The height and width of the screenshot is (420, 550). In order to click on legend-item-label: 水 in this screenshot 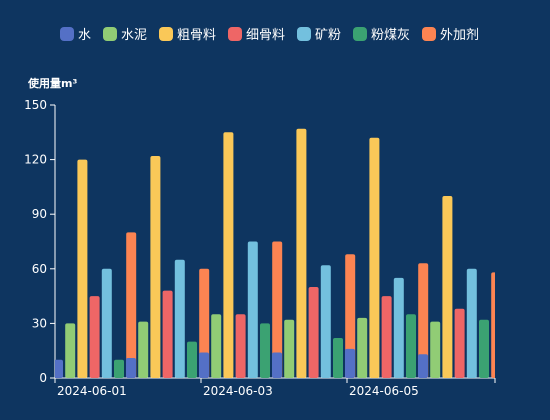, I will do `click(84, 35)`.